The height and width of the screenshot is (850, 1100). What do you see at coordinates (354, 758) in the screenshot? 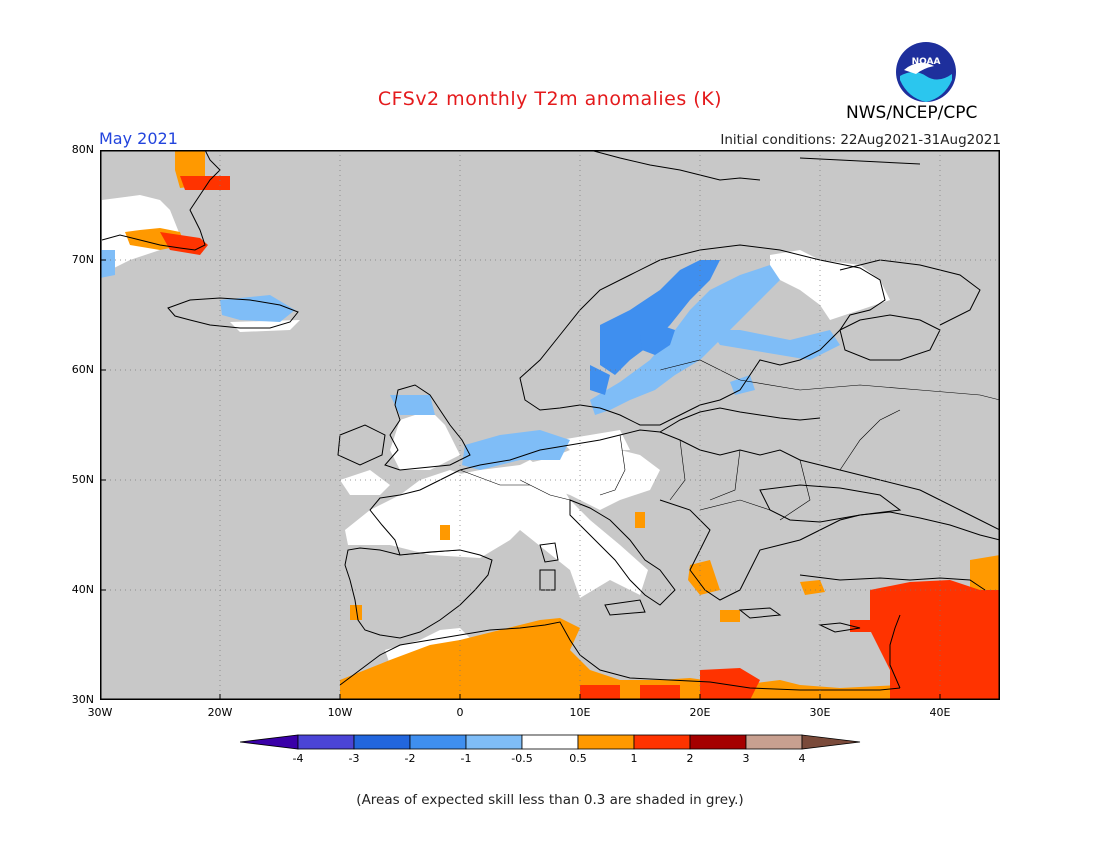
I see `colorbar-label: -3` at bounding box center [354, 758].